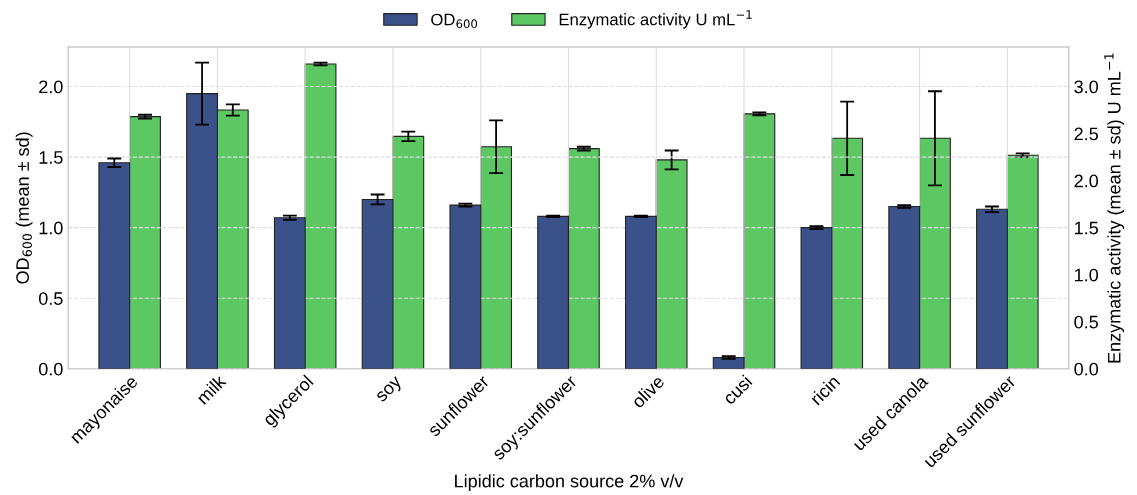  Describe the element at coordinates (24, 208) in the screenshot. I see `y-axis-title: OD$_{600}$ (mean ± sd)` at that location.